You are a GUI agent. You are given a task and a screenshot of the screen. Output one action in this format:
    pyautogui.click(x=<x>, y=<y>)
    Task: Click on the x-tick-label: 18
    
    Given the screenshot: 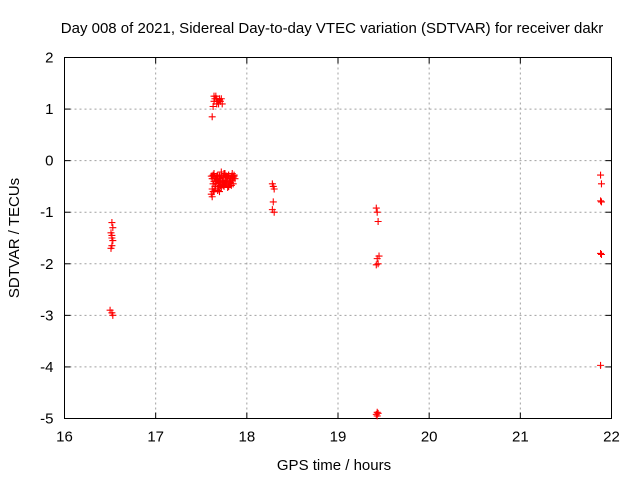 What is the action you would take?
    pyautogui.click(x=246, y=437)
    